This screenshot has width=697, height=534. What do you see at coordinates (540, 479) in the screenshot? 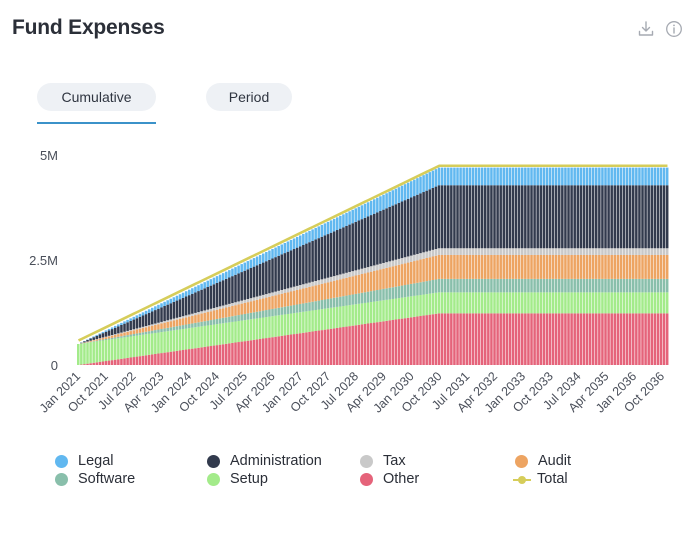
I see `legend-item-total: Total` at bounding box center [540, 479].